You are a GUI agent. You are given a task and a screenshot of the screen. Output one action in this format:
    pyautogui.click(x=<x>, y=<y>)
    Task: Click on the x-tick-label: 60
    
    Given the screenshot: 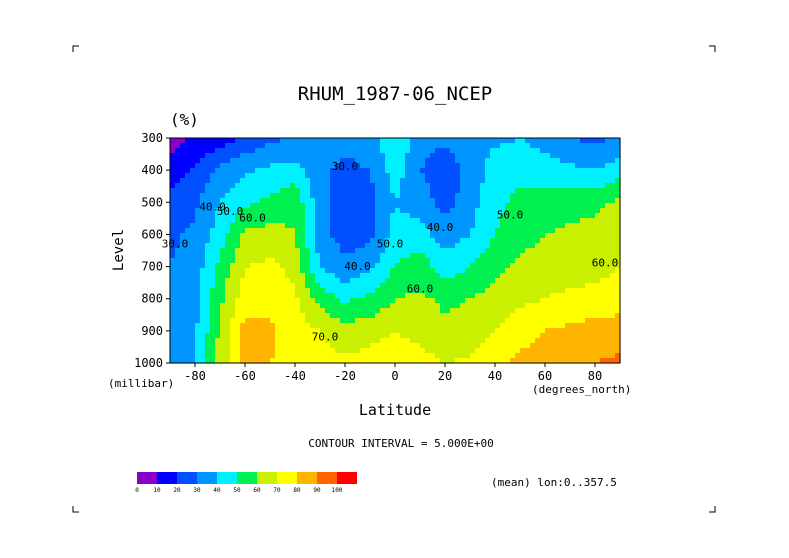 What is the action you would take?
    pyautogui.click(x=545, y=376)
    